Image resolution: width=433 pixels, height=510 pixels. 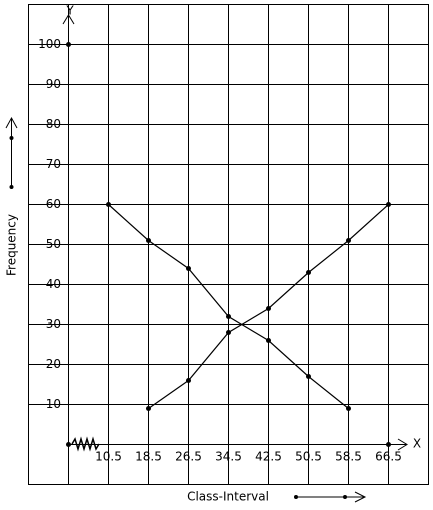 I want to click on x-tick-label: 42.5, so click(x=268, y=457).